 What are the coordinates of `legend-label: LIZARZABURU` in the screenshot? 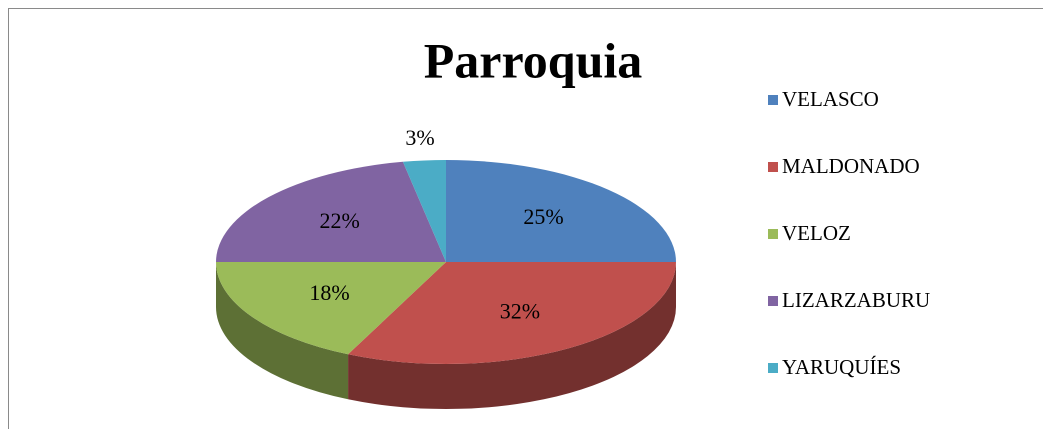 It's located at (856, 300).